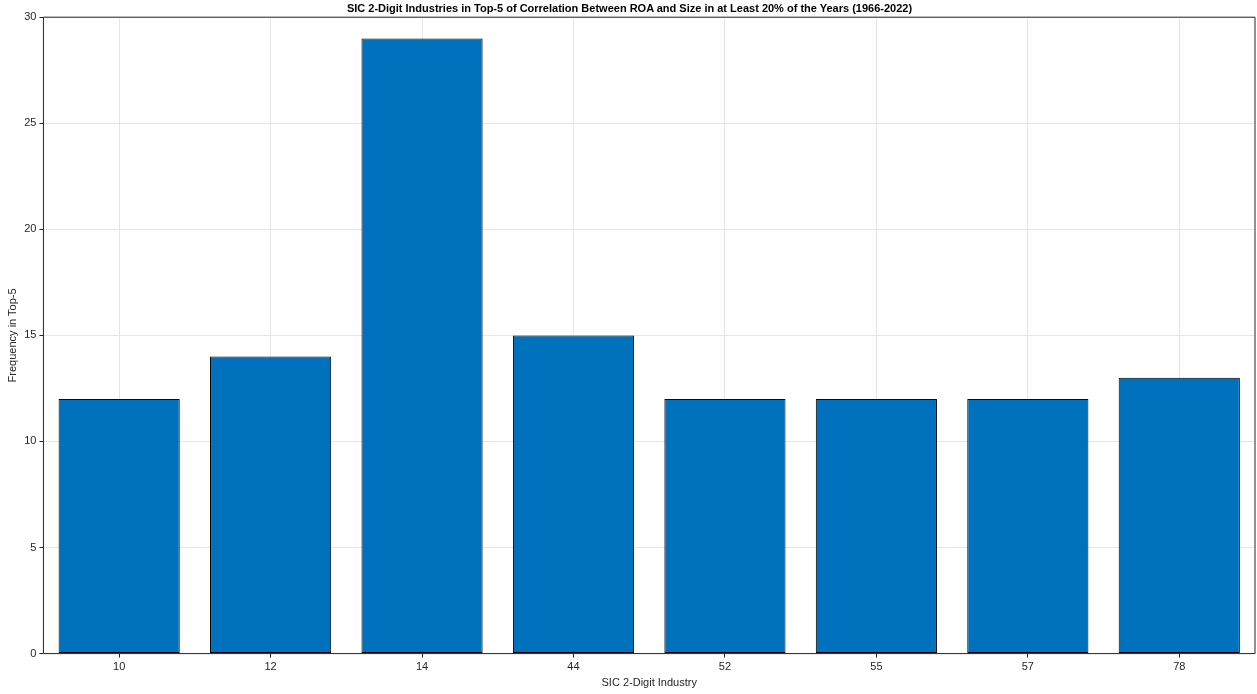  Describe the element at coordinates (30, 122) in the screenshot. I see `y-tick-label: 25` at that location.